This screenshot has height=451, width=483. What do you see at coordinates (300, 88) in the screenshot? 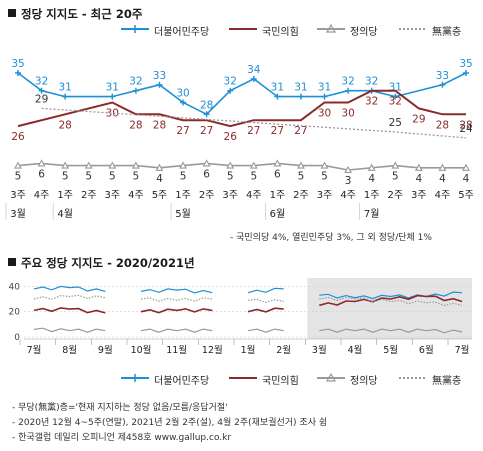
I see `data-label: 31` at bounding box center [300, 88].